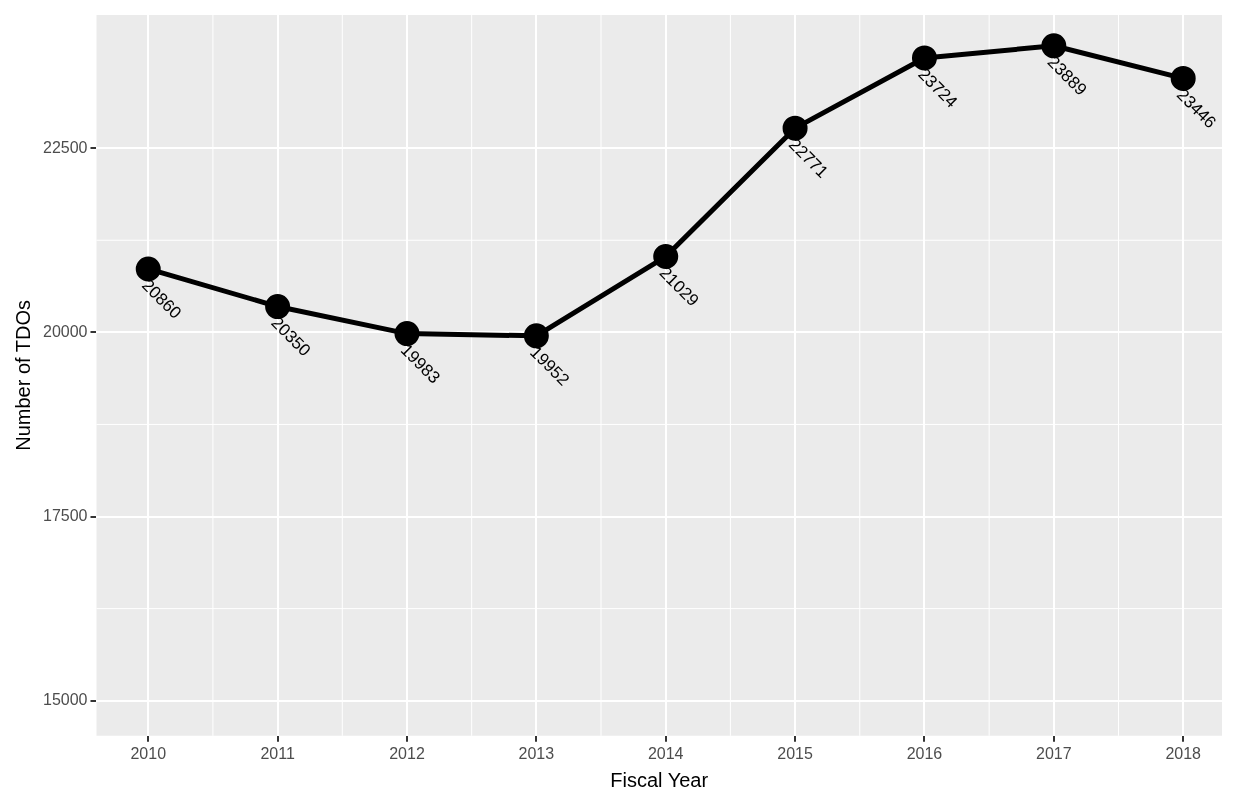 Image resolution: width=1238 pixels, height=801 pixels. What do you see at coordinates (659, 779) in the screenshot?
I see `x-axis-title: Fiscal Year` at bounding box center [659, 779].